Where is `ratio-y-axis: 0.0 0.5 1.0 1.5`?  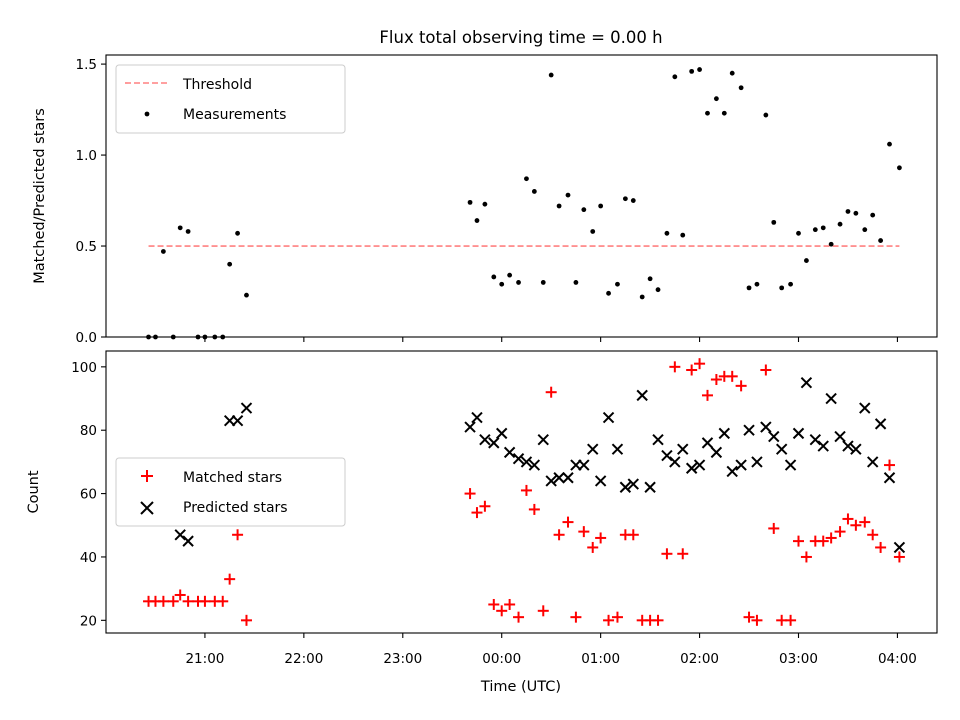
ratio-y-axis: 0.0 0.5 1.0 1.5 is located at coordinates (91, 201).